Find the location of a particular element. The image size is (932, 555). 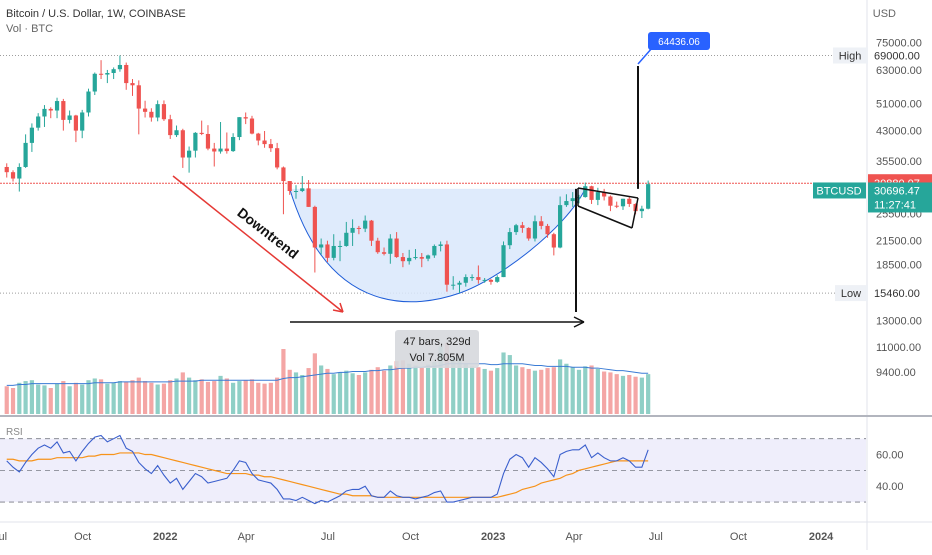

measure-bars-label: 47 bars, 329d is located at coordinates (436, 342).